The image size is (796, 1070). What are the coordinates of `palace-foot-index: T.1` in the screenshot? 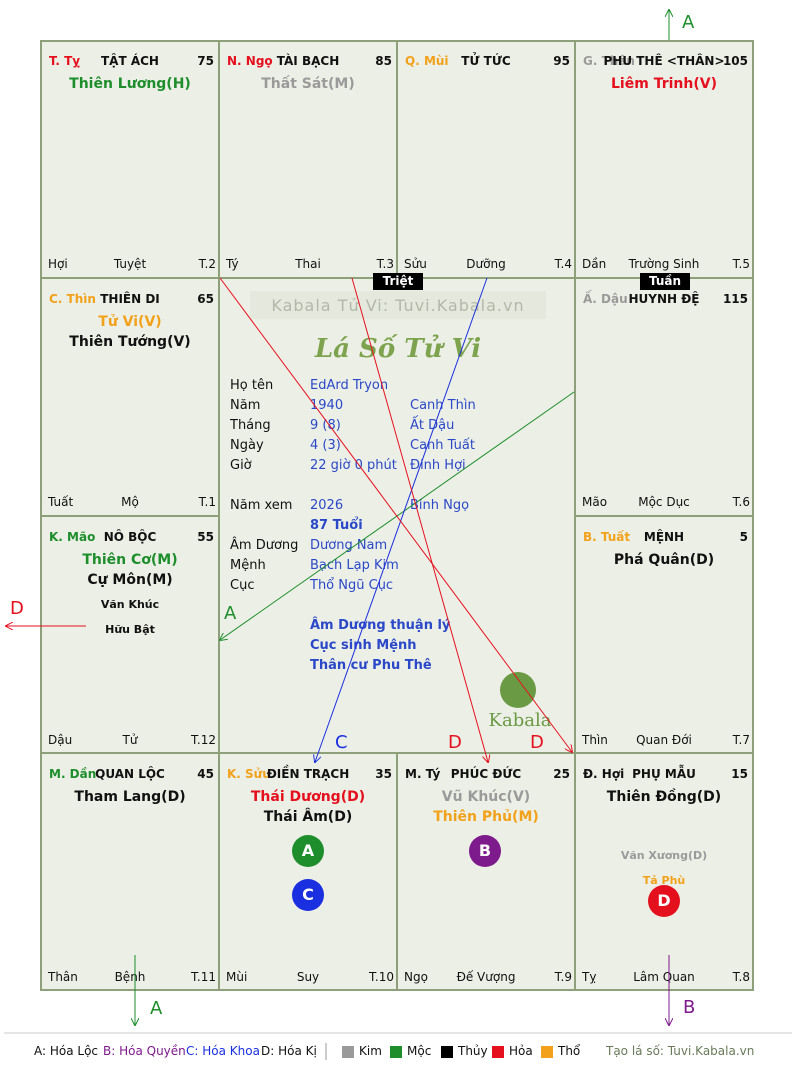 It's located at (207, 502).